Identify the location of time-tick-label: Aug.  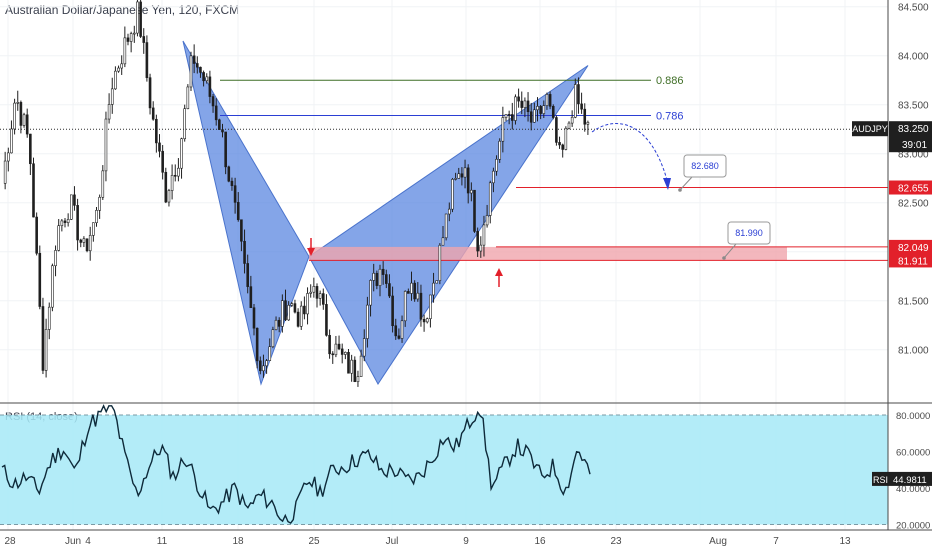
(718, 541).